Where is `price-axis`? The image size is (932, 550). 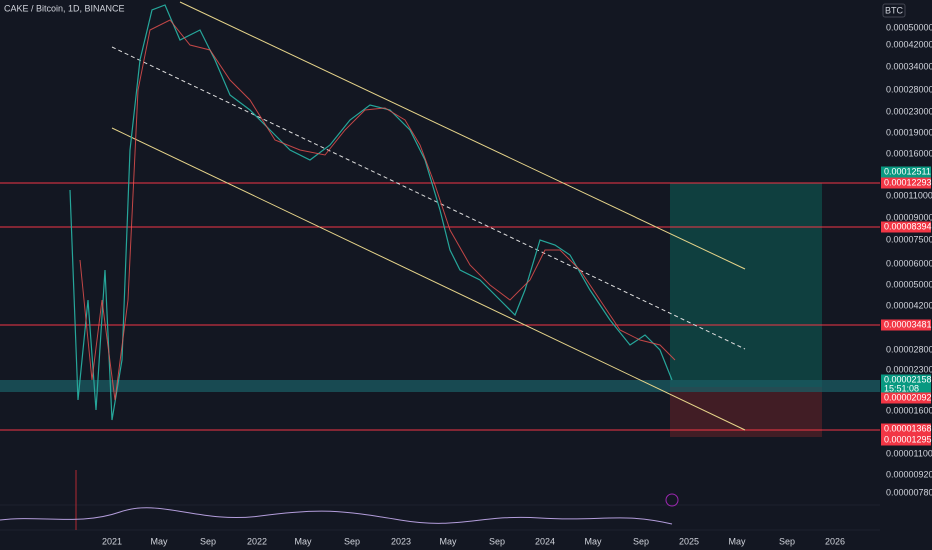
price-axis is located at coordinates (906, 275).